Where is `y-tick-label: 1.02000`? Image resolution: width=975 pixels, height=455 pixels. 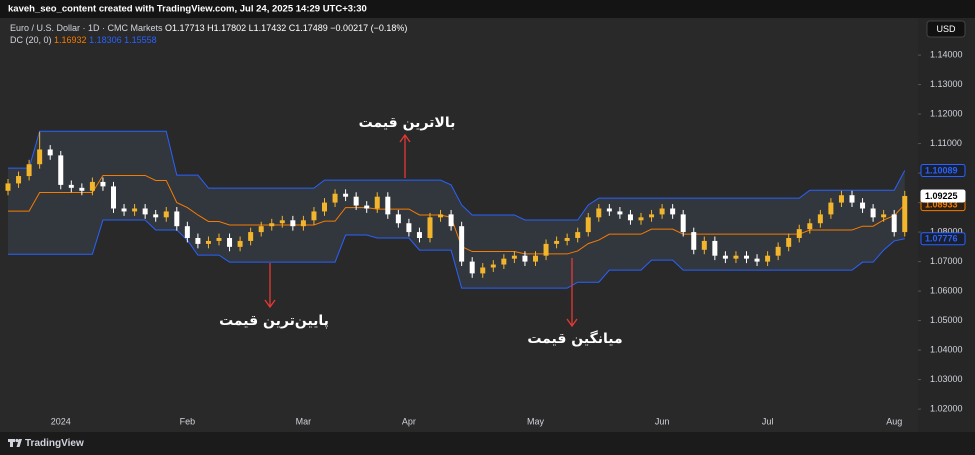
y-tick-label: 1.02000 is located at coordinates (946, 408).